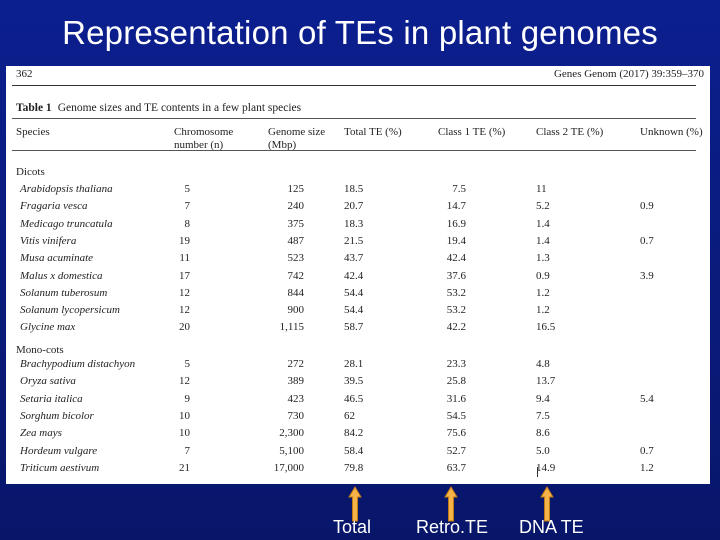 This screenshot has height=540, width=720. Describe the element at coordinates (296, 292) in the screenshot. I see `genome-size-cell: 844` at that location.